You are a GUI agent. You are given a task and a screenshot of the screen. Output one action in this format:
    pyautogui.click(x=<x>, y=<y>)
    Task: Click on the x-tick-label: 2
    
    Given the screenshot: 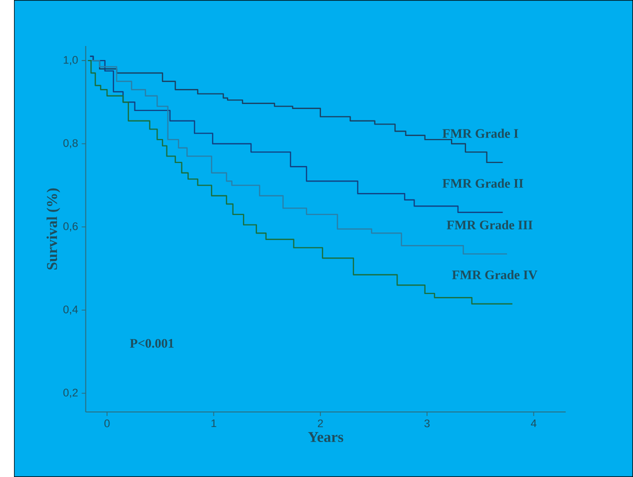 What is the action you would take?
    pyautogui.click(x=320, y=424)
    